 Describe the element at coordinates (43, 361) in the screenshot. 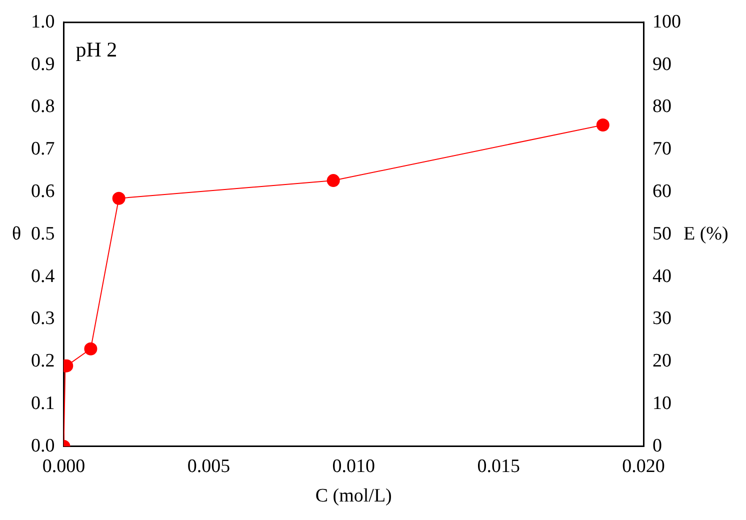

I see `y-tick-label: 0.2` at that location.